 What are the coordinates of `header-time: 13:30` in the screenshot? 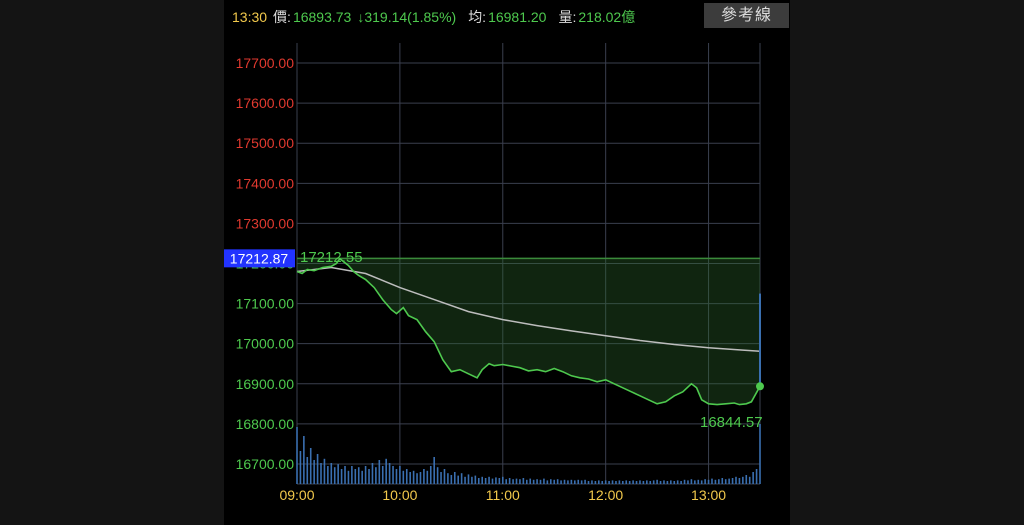 It's located at (250, 17).